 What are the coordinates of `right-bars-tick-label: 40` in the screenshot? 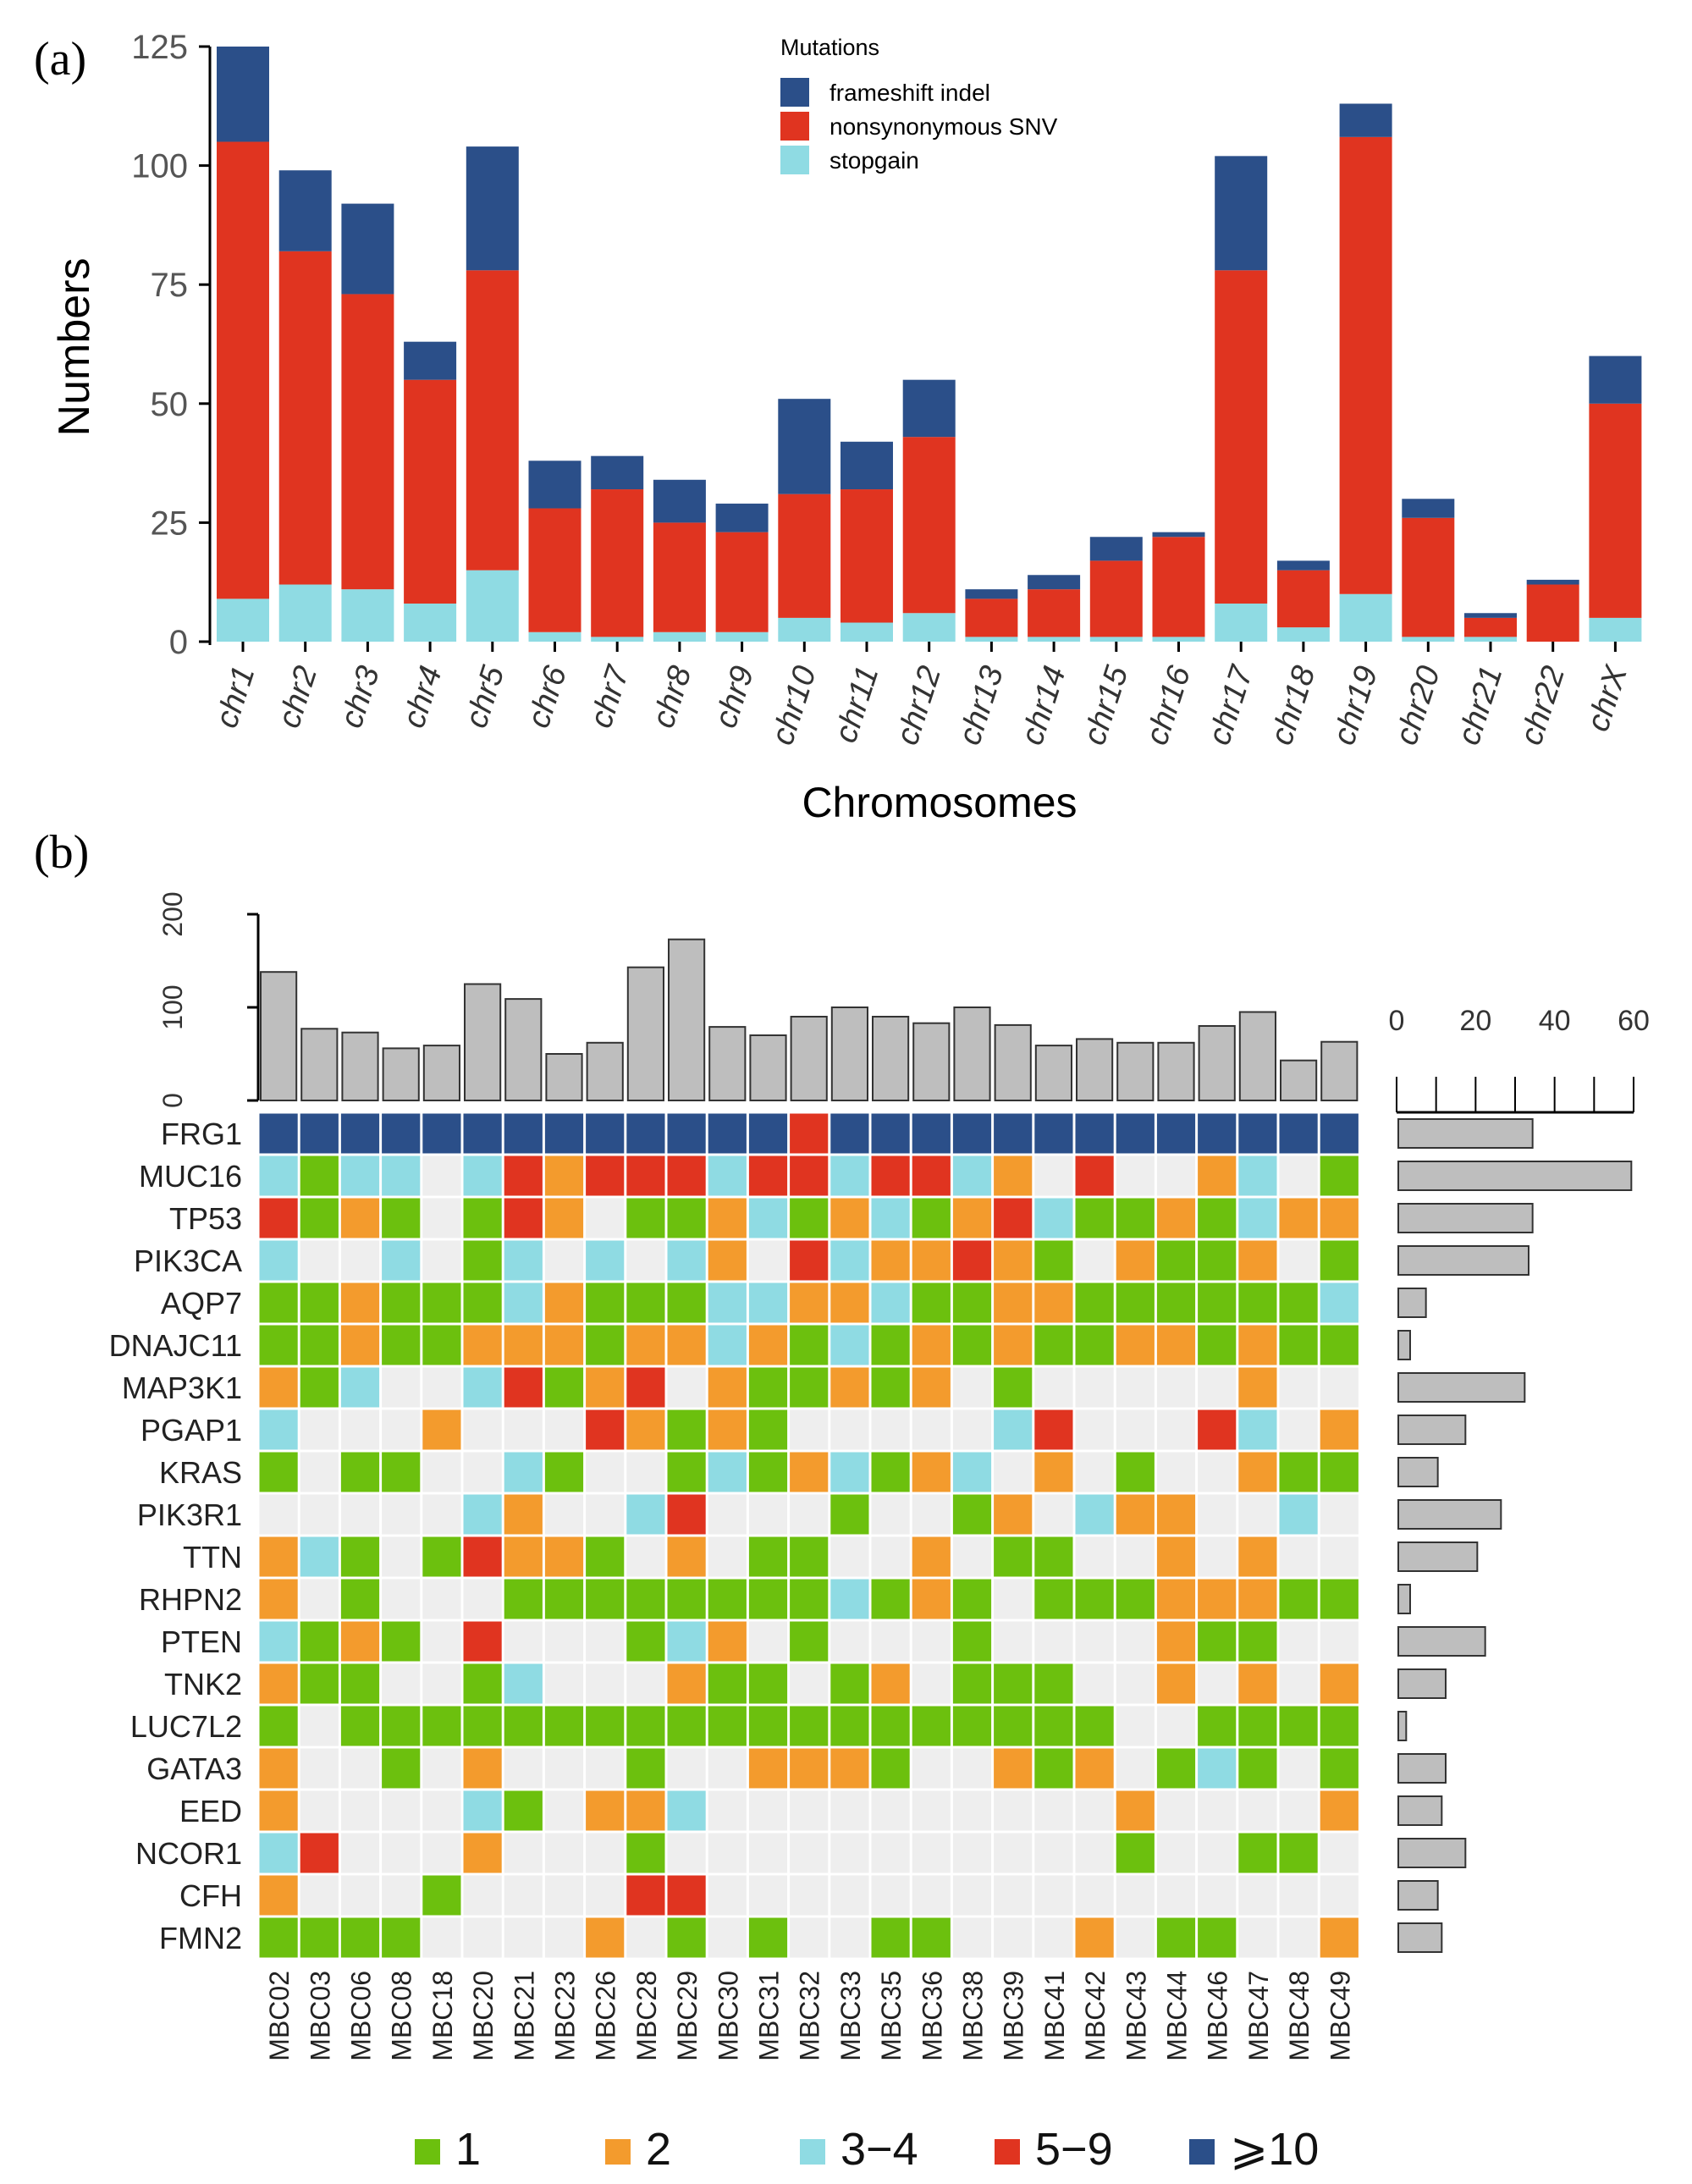 It's located at (1555, 1021).